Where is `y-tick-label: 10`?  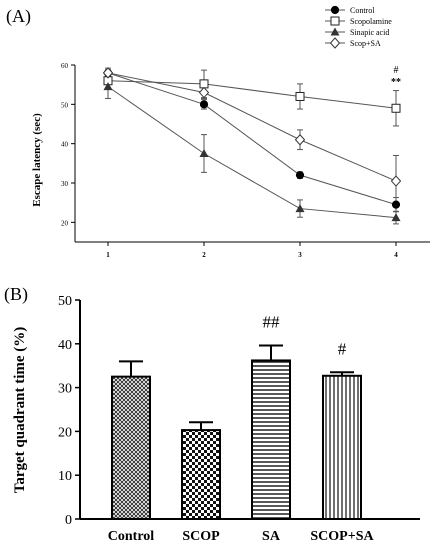
y-tick-label: 10 is located at coordinates (65, 476).